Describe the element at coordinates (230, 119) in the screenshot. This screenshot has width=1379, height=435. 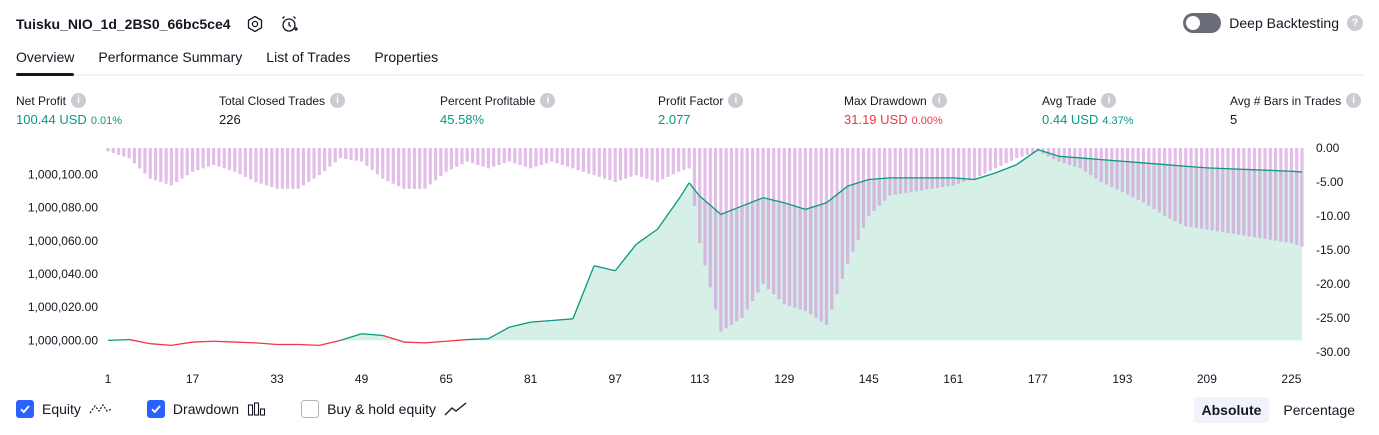
I see `metric-value: 226` at that location.